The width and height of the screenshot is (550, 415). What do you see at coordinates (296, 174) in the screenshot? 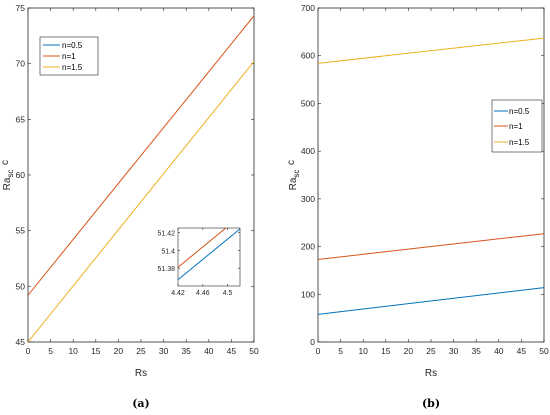
I see `y-axis-label-b-sub: sc` at bounding box center [296, 174].